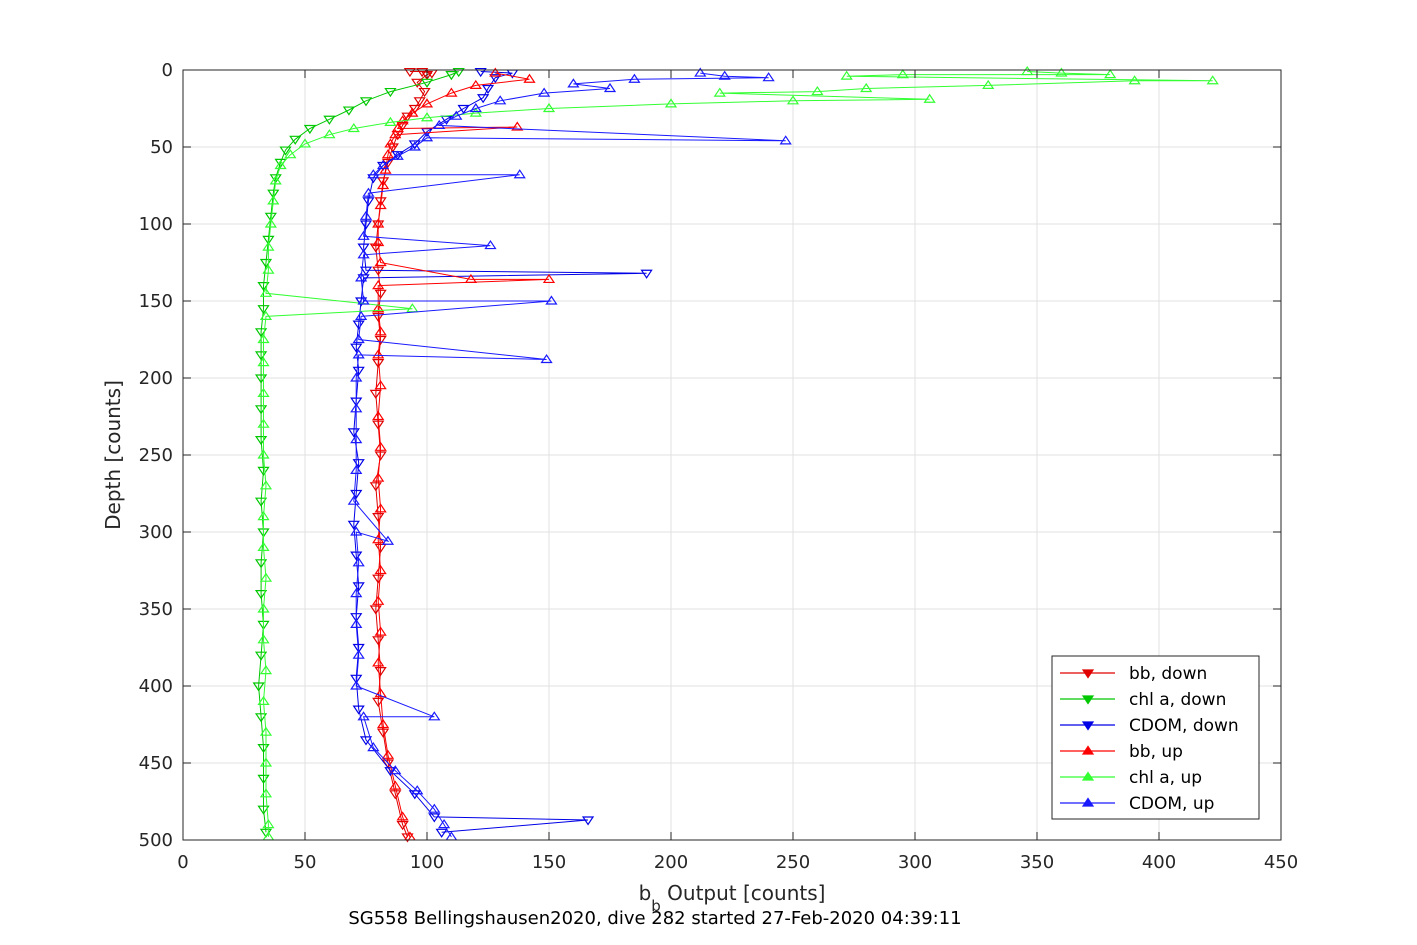  What do you see at coordinates (156, 301) in the screenshot?
I see `y-tick-label: 150` at bounding box center [156, 301].